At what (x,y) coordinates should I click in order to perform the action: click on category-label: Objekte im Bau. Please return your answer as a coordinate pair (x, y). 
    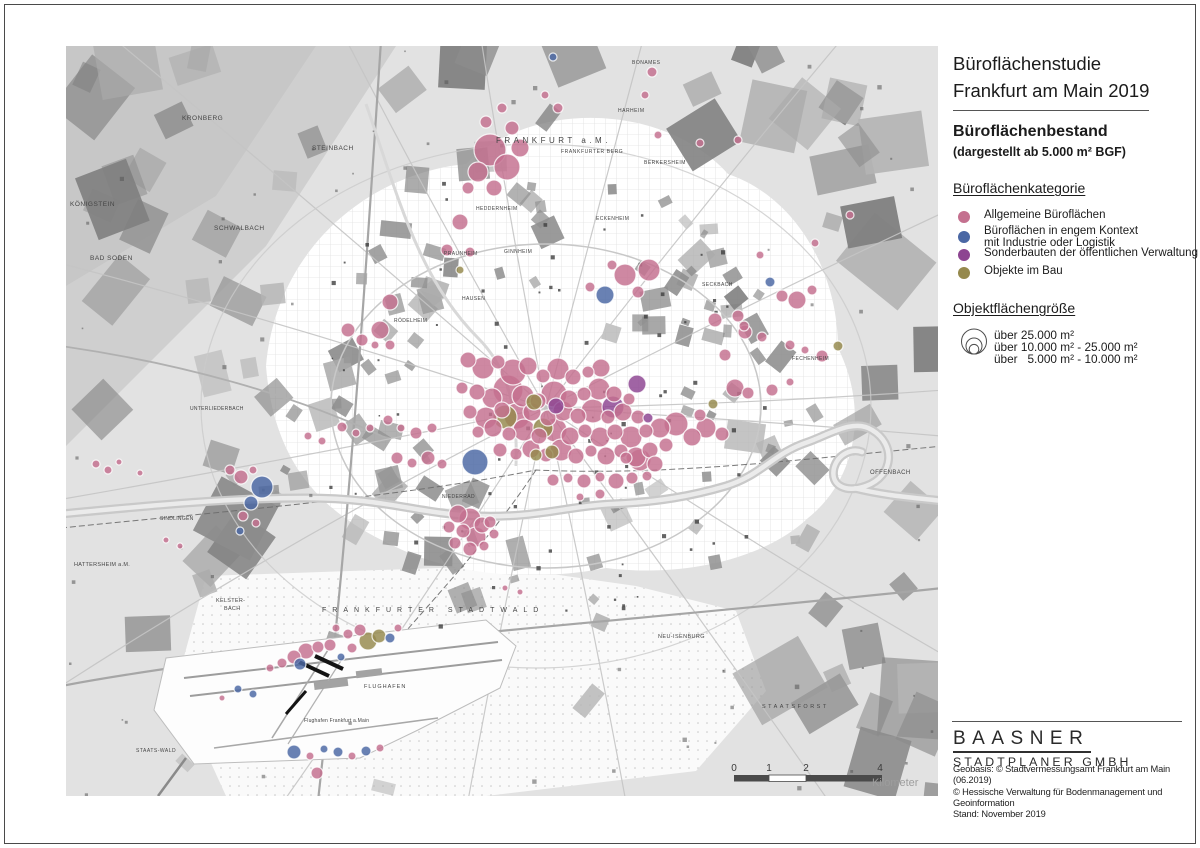
    Looking at the image, I should click on (1023, 271).